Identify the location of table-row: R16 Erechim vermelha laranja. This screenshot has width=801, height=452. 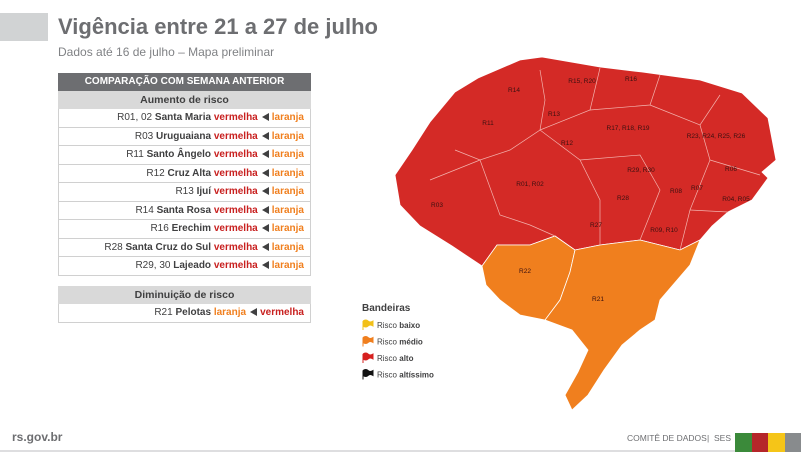
(184, 229).